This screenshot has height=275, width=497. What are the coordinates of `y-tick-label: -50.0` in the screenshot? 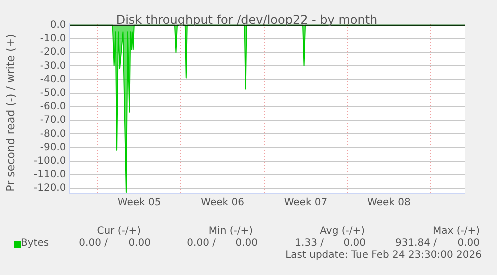 It's located at (53, 93).